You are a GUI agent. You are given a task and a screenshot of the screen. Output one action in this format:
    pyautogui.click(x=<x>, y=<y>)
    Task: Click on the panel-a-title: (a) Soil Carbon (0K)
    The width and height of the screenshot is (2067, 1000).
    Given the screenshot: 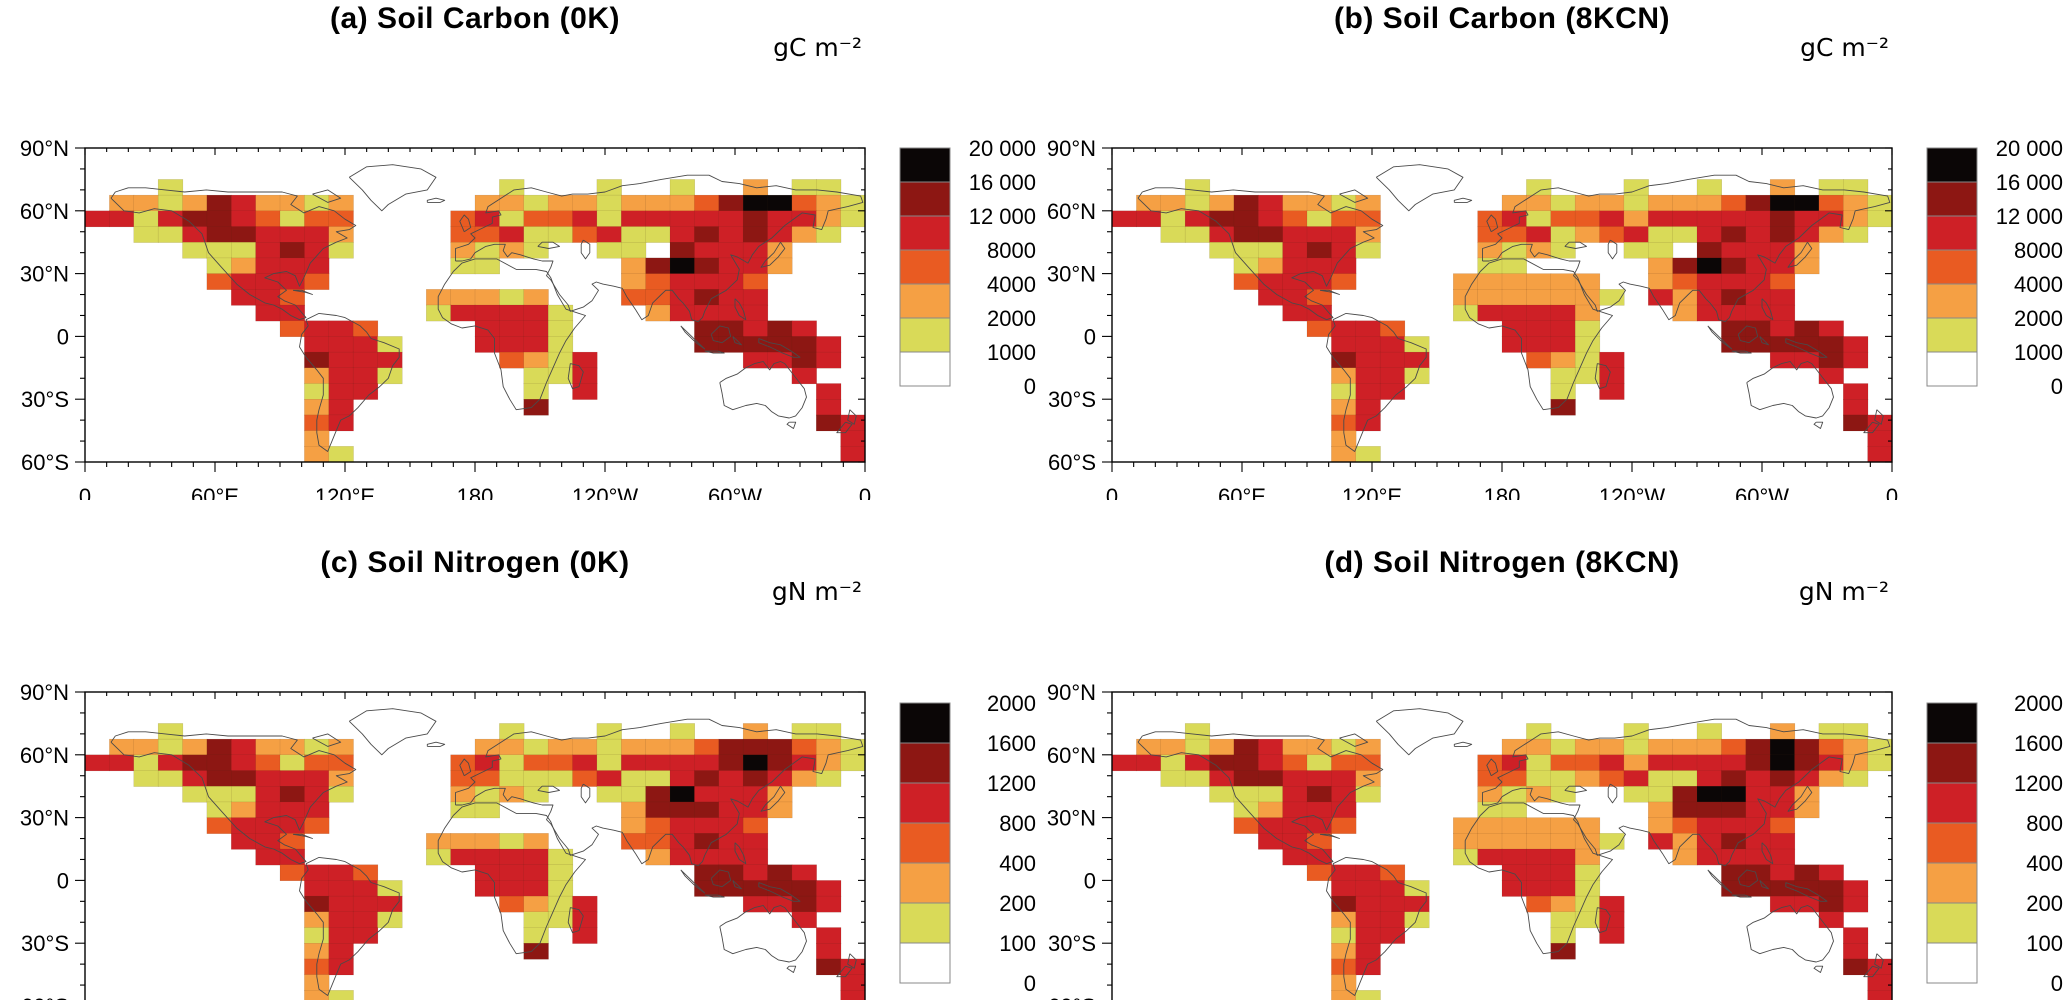 What is the action you would take?
    pyautogui.click(x=474, y=18)
    